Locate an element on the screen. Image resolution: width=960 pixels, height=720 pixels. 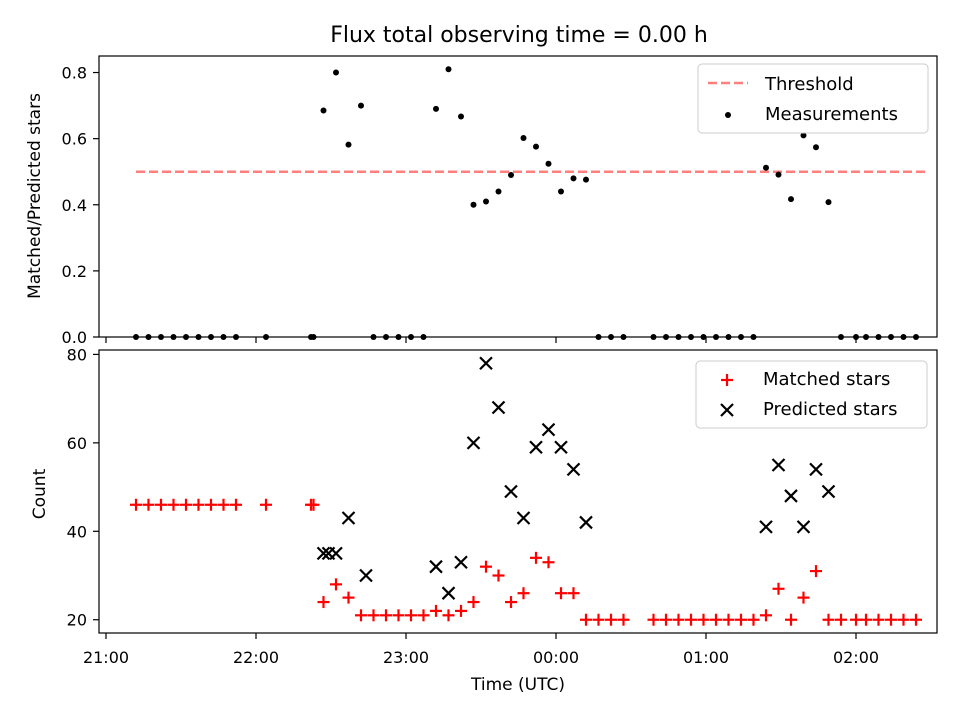
legend-measurements-swatch is located at coordinates (728, 115).